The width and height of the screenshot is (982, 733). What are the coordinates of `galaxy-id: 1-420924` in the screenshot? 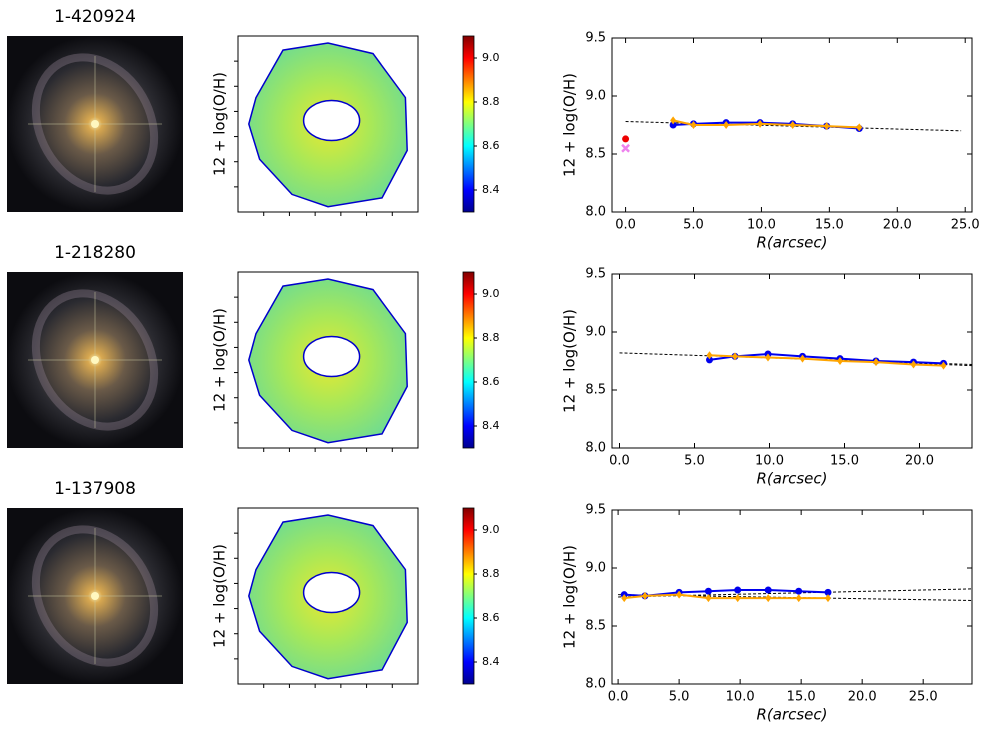 It's located at (95, 17).